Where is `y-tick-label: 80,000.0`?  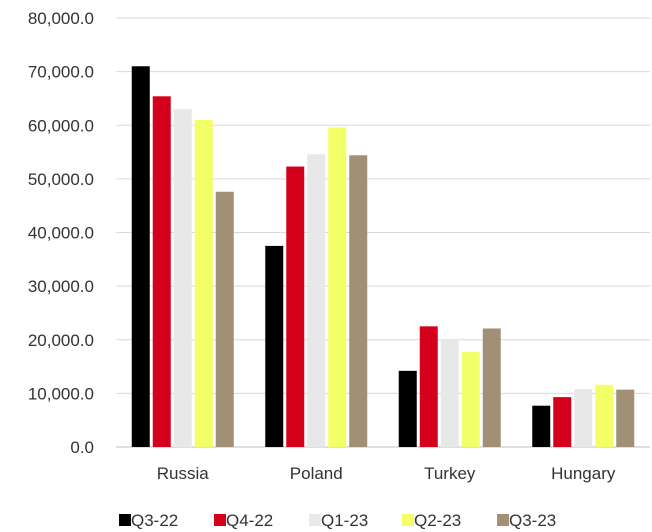 y-tick-label: 80,000.0 is located at coordinates (61, 18).